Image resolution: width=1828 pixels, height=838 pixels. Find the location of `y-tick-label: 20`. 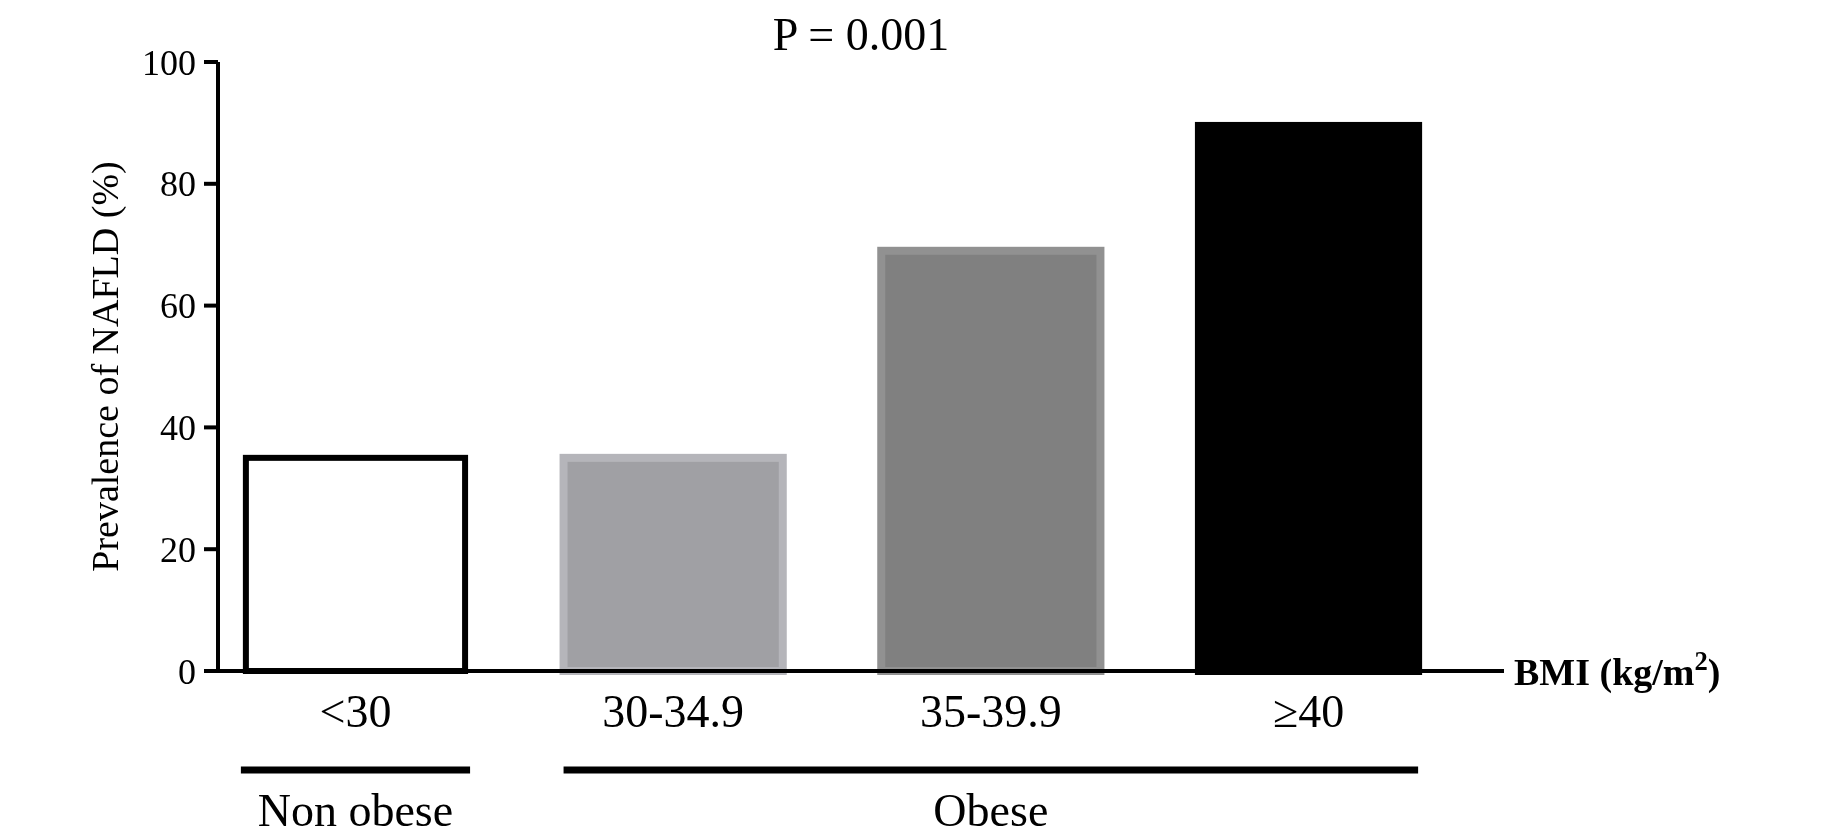

y-tick-label: 20 is located at coordinates (178, 549).